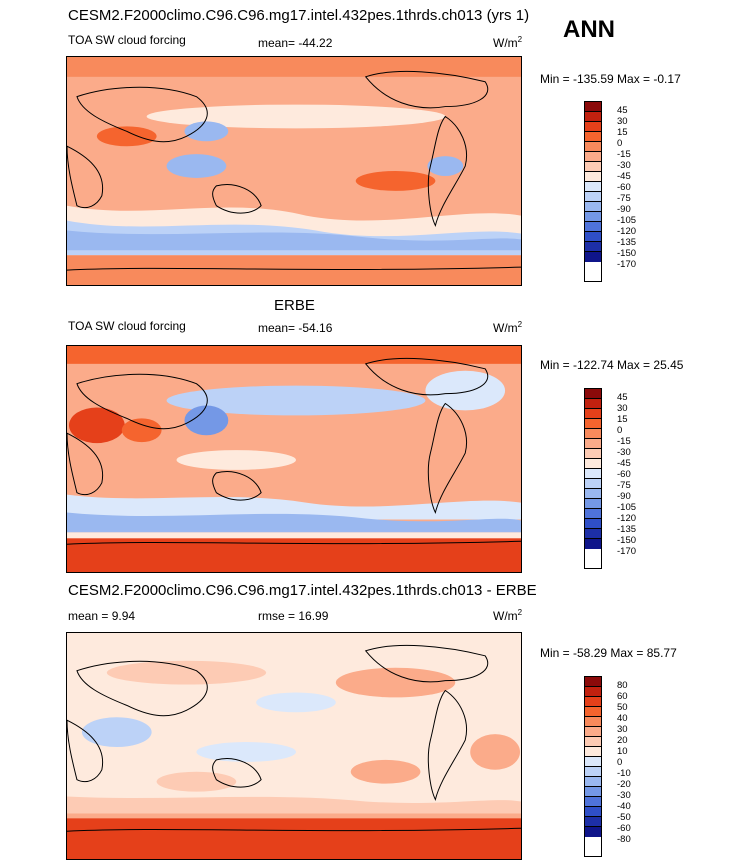  I want to click on panel1-tick-label: -30, so click(624, 165).